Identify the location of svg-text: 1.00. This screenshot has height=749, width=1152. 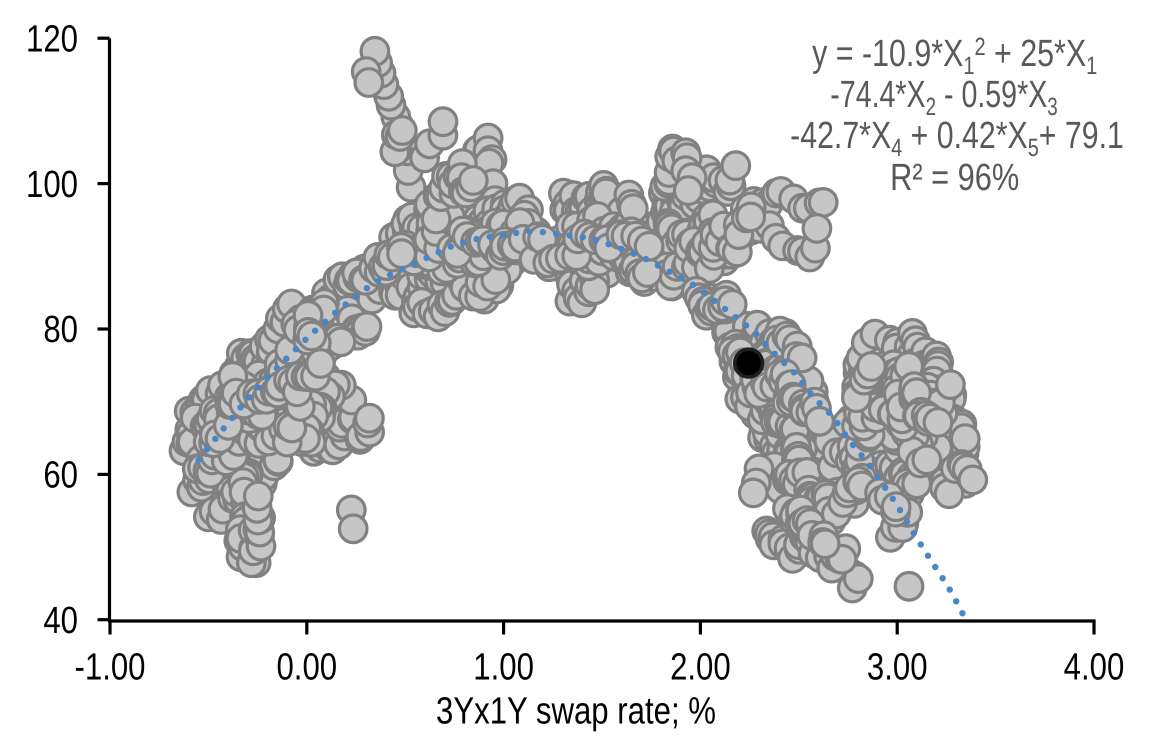
(503, 667).